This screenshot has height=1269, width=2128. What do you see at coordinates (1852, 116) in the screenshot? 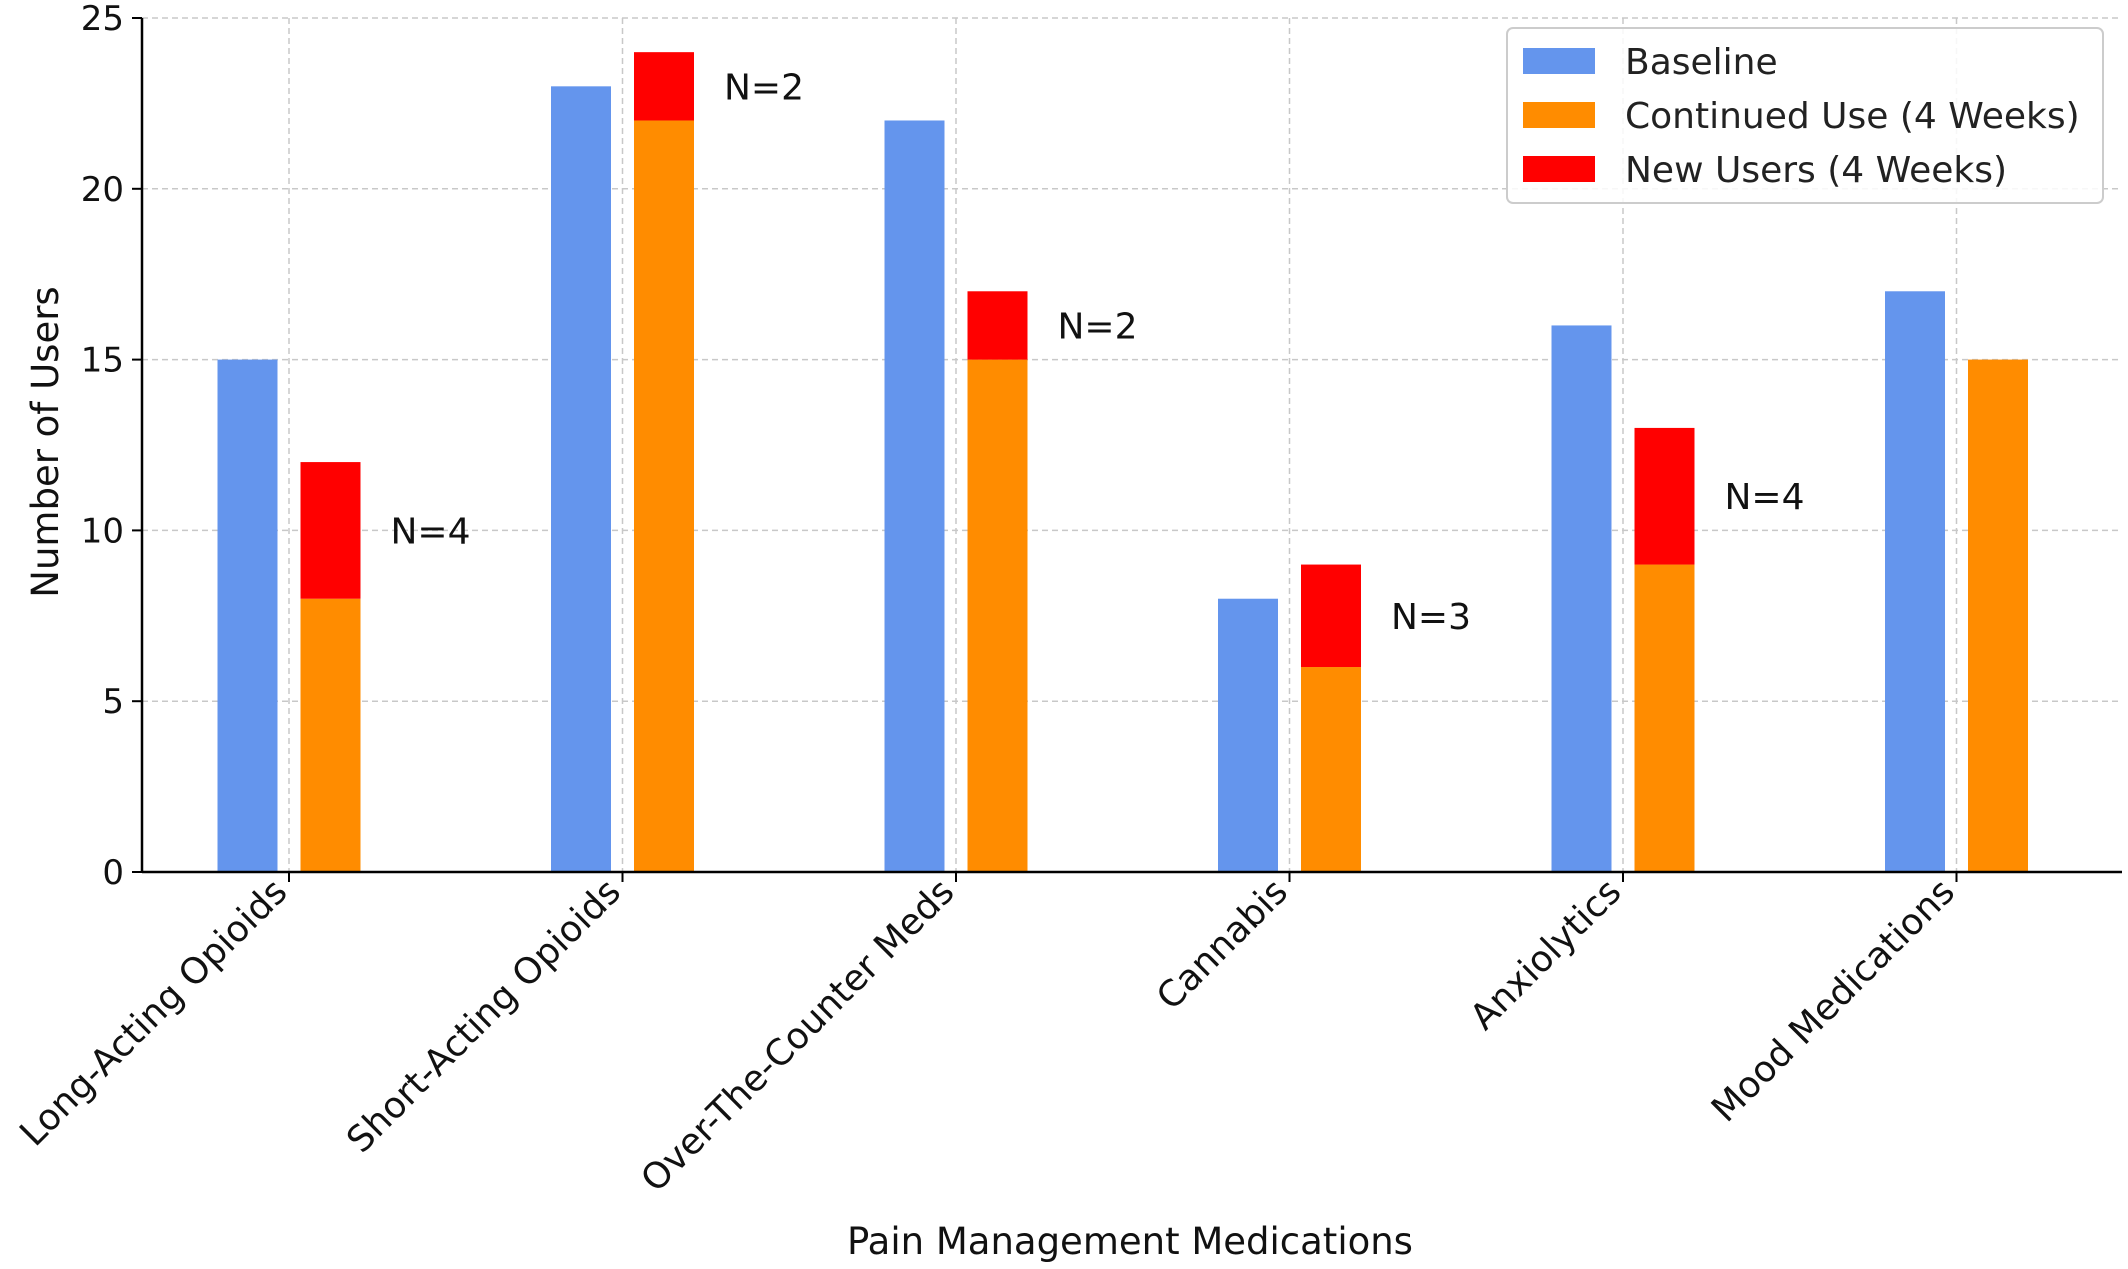
I see `legend-label: Continued Use (4 Weeks)` at bounding box center [1852, 116].